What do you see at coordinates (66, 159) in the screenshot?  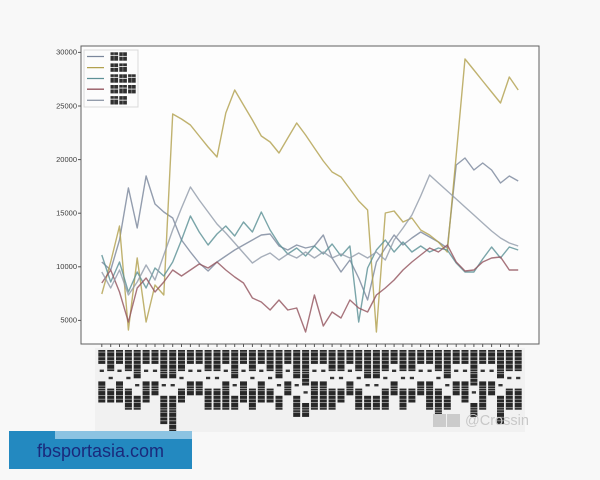 I see `svg-text: 20000` at bounding box center [66, 159].